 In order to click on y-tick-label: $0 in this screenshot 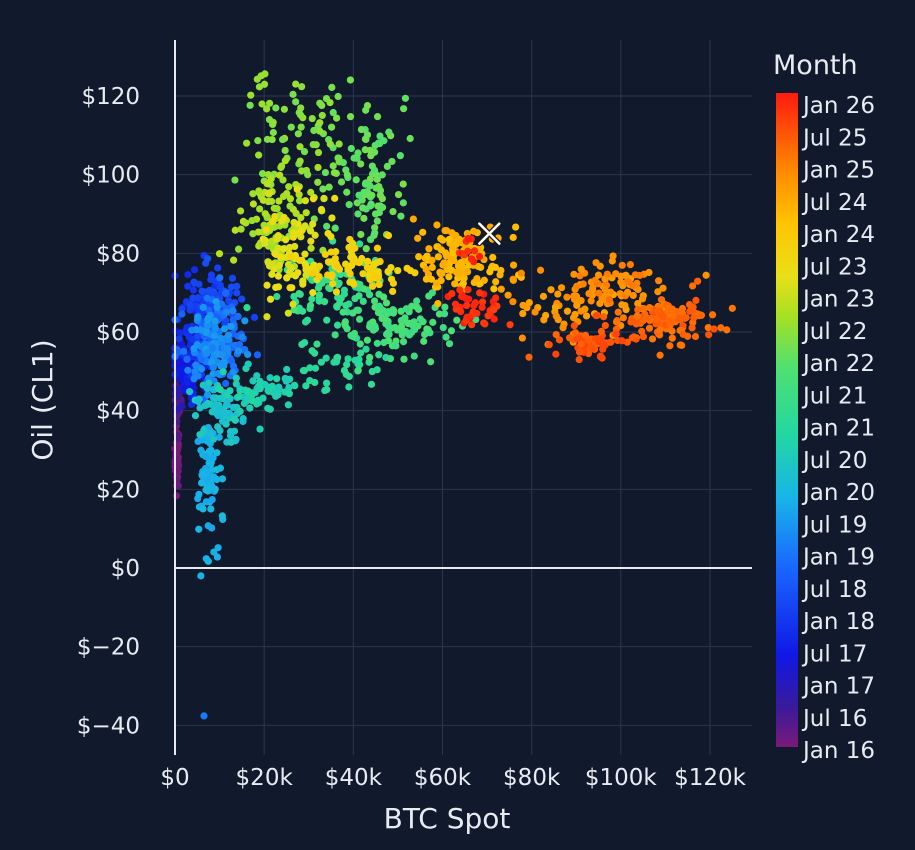, I will do `click(125, 569)`.